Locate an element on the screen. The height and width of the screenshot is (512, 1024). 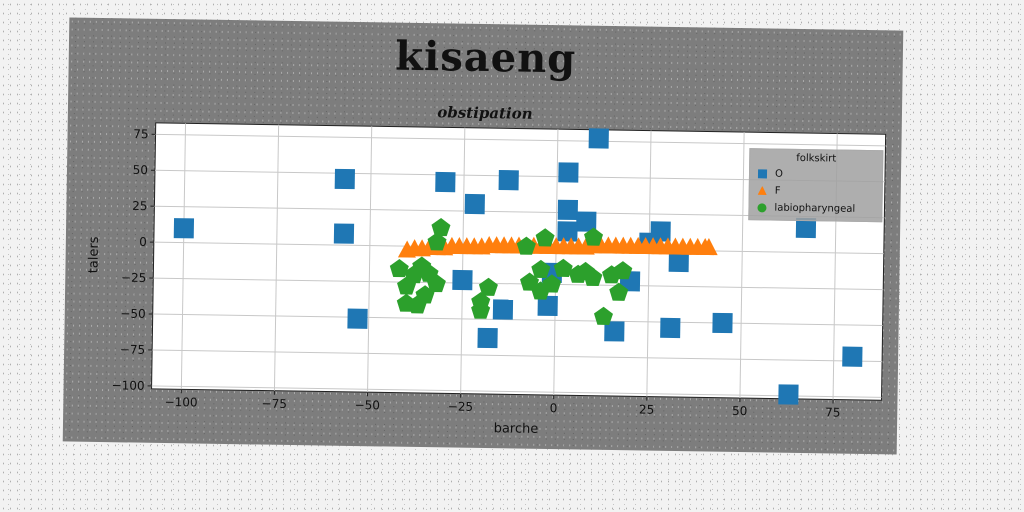
legend: folkskirt O F labiopharyngeal is located at coordinates (816, 185).